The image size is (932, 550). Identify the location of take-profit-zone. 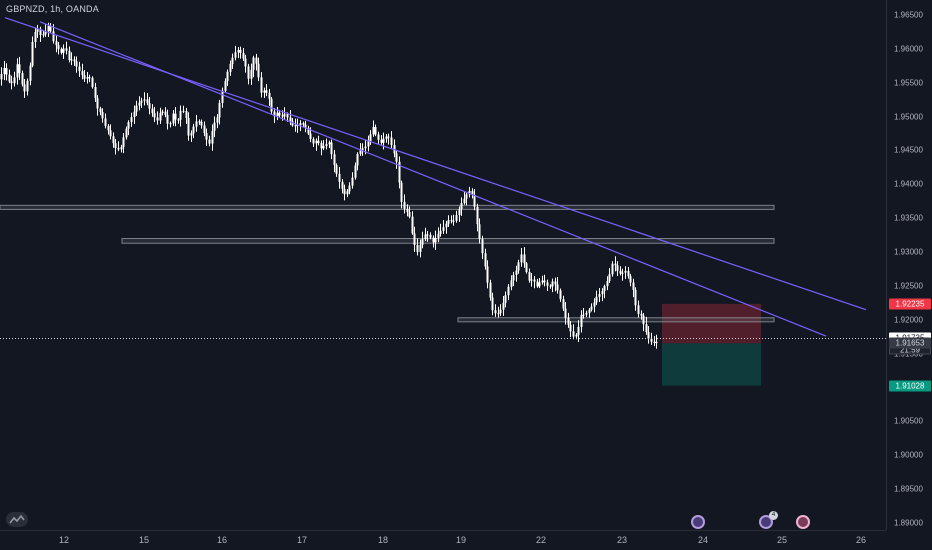
(711, 364).